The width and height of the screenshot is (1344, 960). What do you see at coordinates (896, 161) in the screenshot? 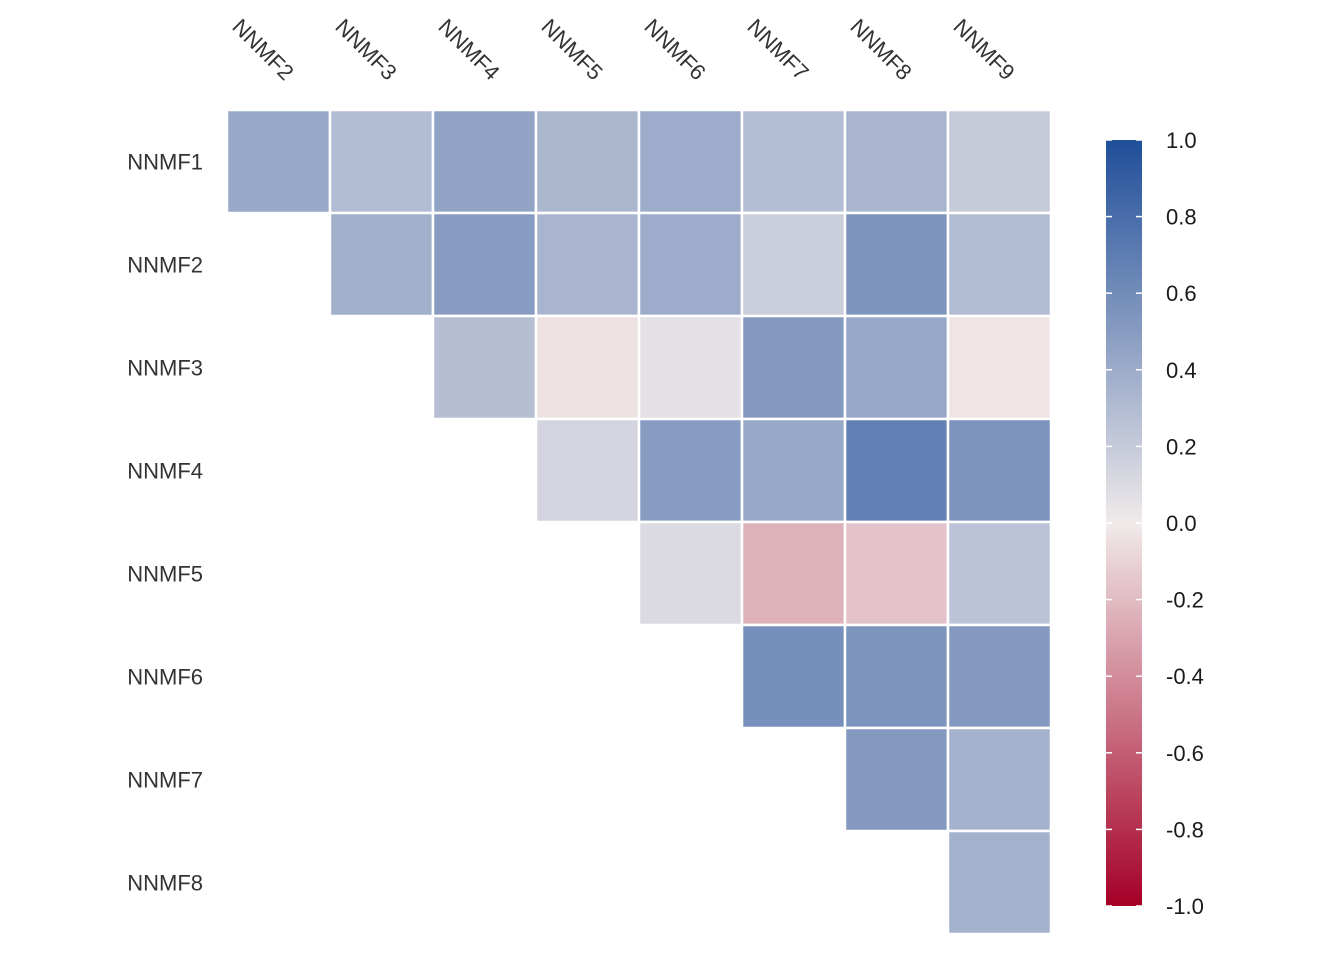
I see `heatmap-cell-nnmf1-nnmf8` at bounding box center [896, 161].